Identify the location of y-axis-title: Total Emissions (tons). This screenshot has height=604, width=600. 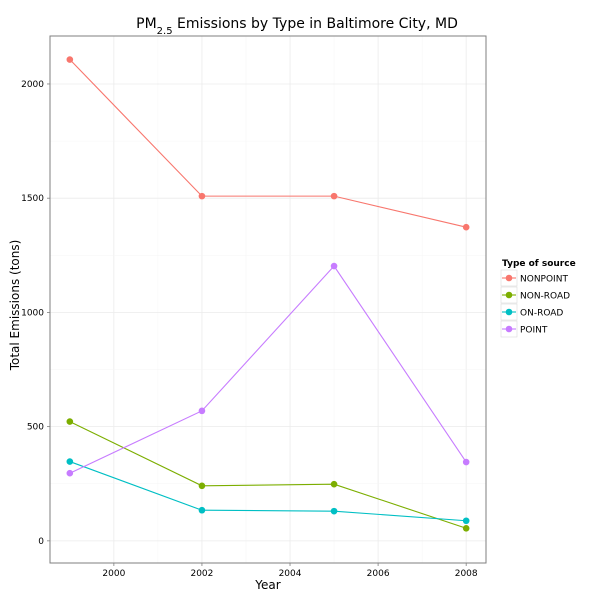
(15, 306).